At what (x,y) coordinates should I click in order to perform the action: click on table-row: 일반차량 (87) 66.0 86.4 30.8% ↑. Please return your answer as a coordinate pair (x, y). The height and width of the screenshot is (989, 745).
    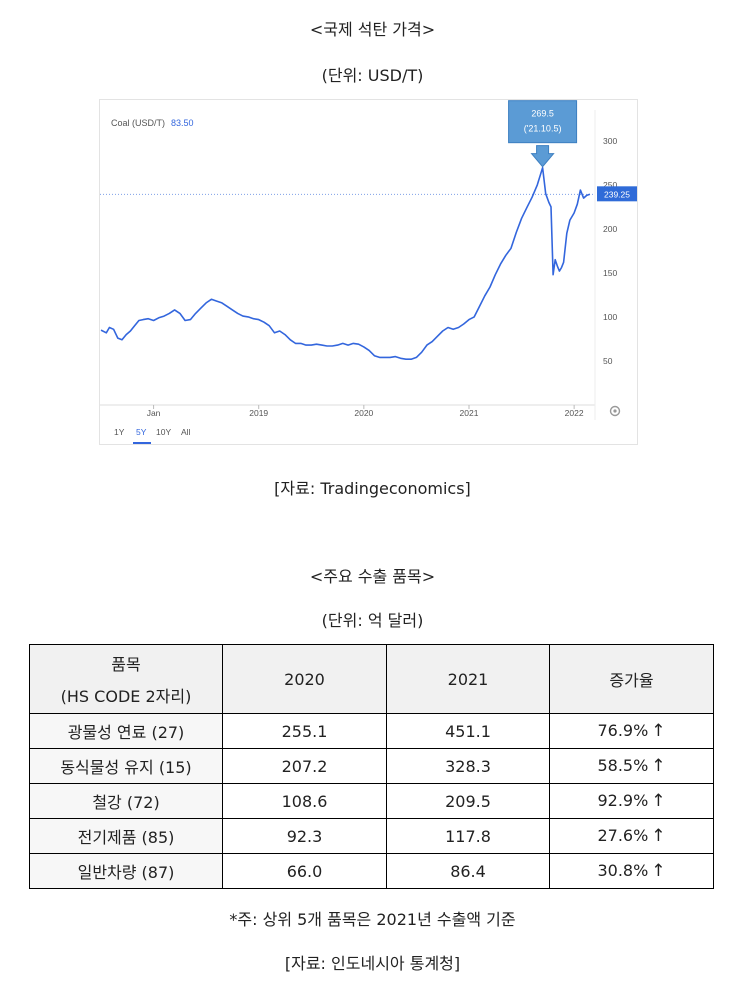
    Looking at the image, I should click on (371, 871).